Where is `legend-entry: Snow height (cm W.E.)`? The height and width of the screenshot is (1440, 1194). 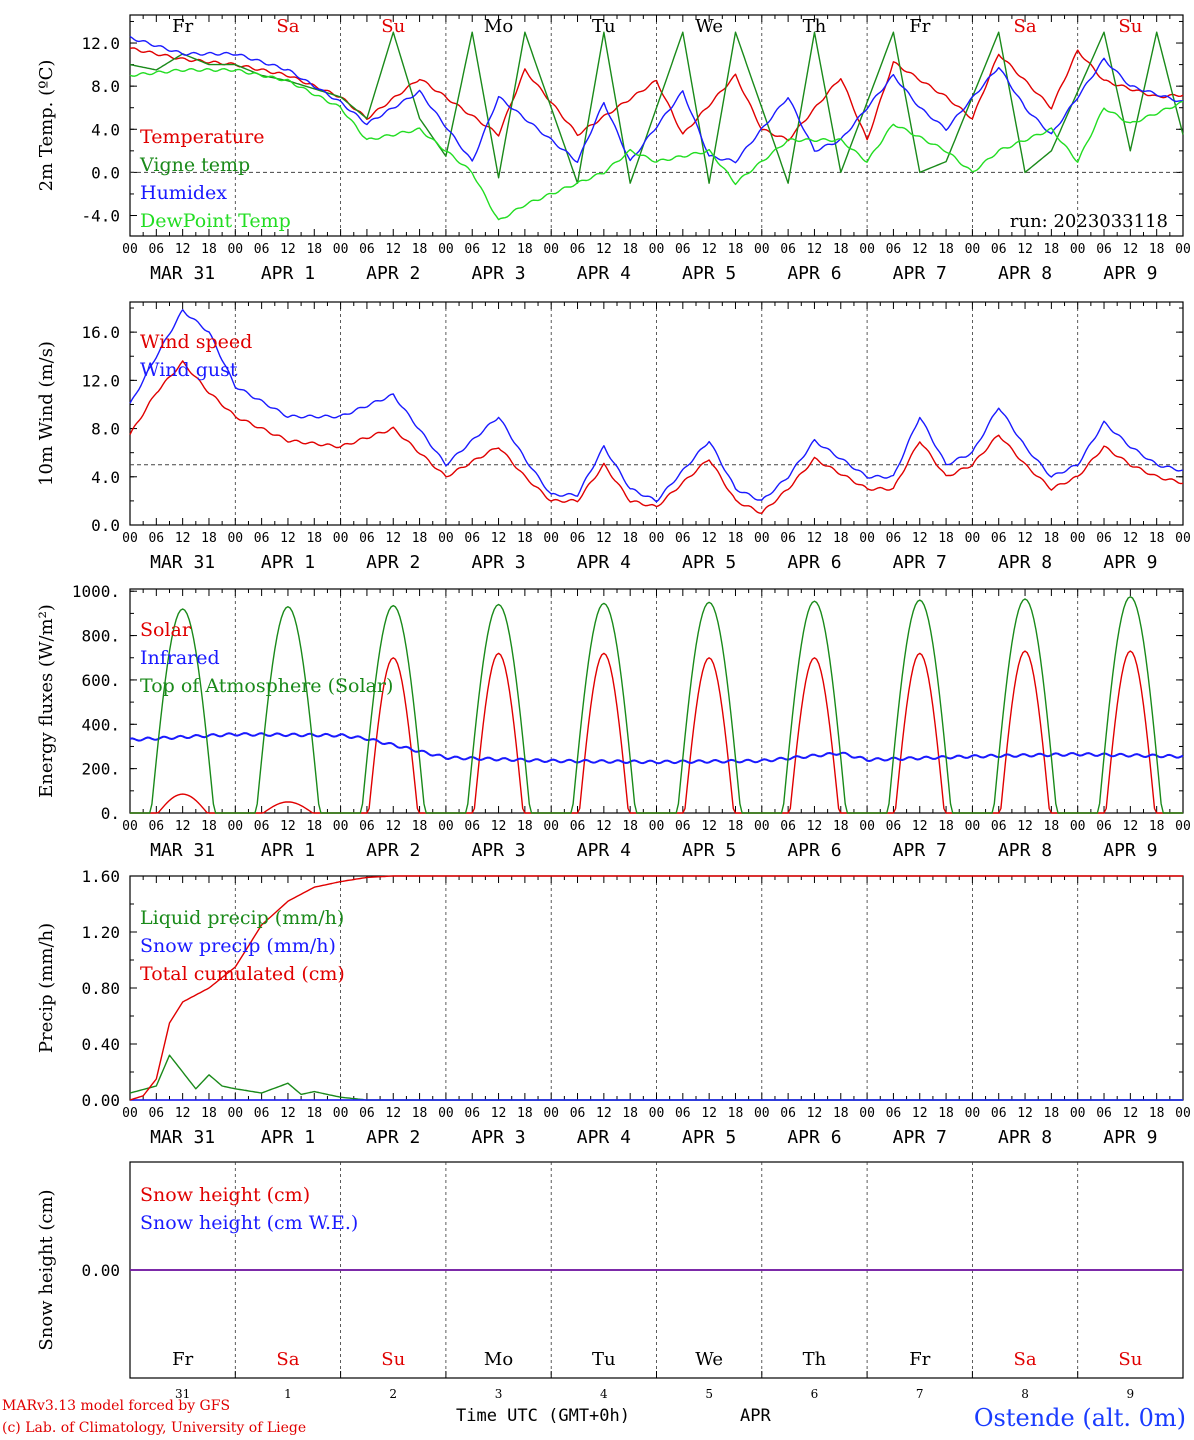
legend-entry: Snow height (cm W.E.) is located at coordinates (249, 1223).